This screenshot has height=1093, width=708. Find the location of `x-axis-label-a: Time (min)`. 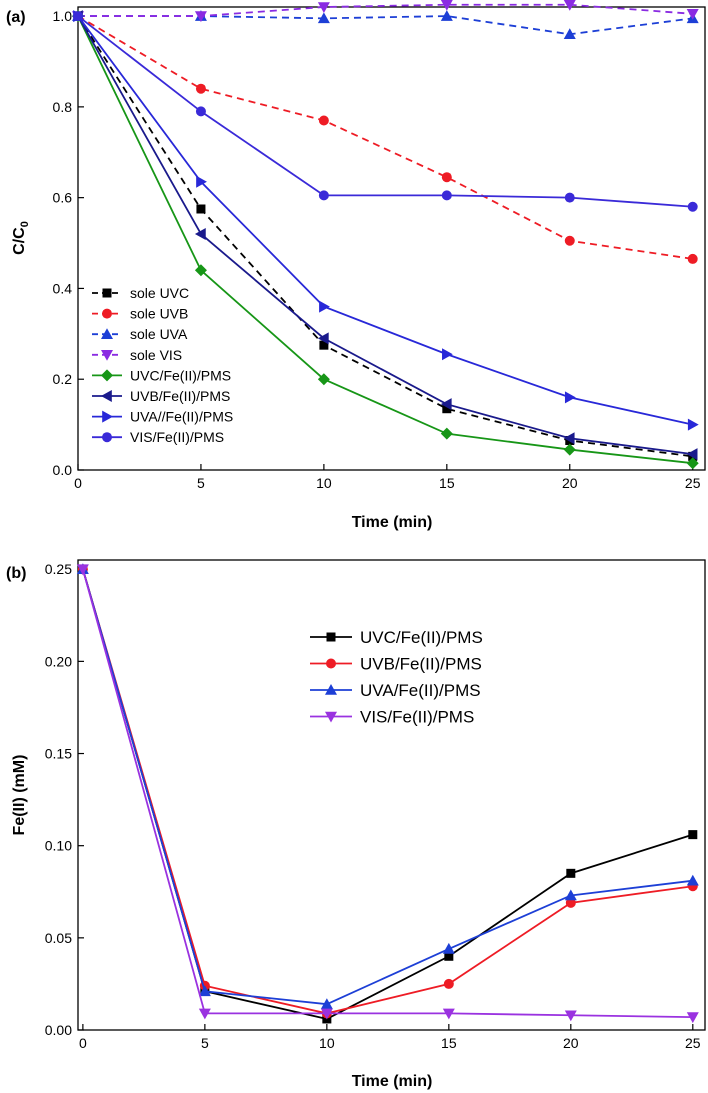

x-axis-label-a: Time (min) is located at coordinates (392, 522).